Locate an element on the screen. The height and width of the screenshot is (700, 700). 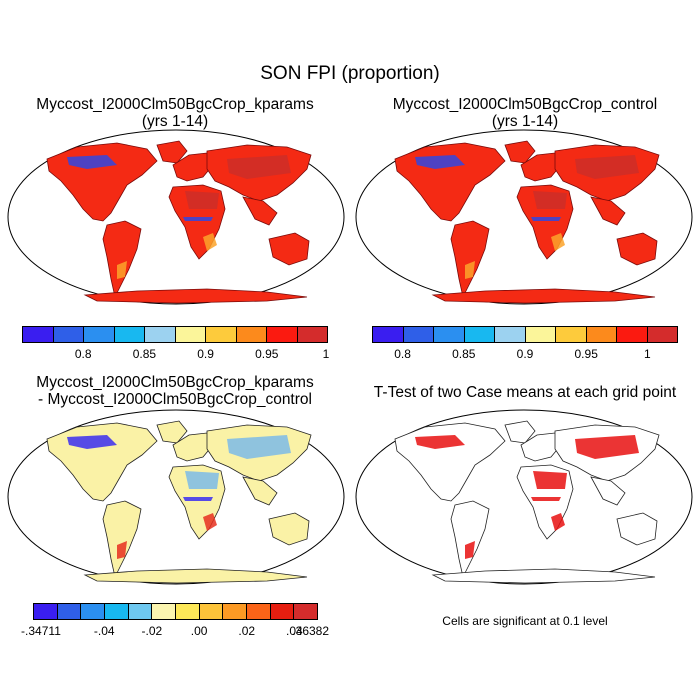
panel-title-line2: - Myccost_I2000Clm50BgcCrop_control is located at coordinates (175, 399).